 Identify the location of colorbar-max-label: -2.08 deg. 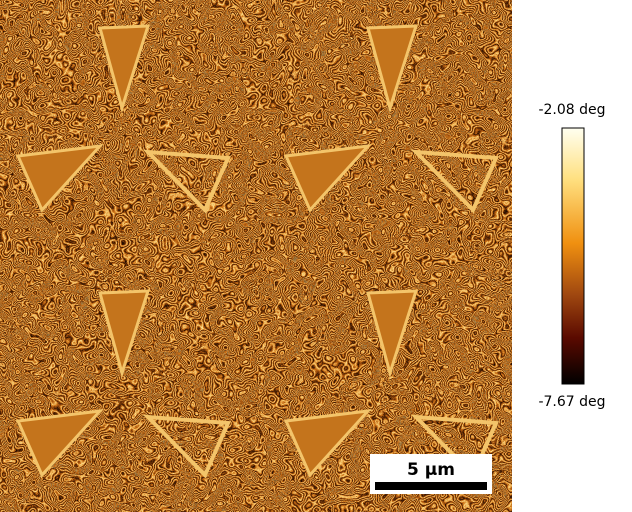
(571, 110).